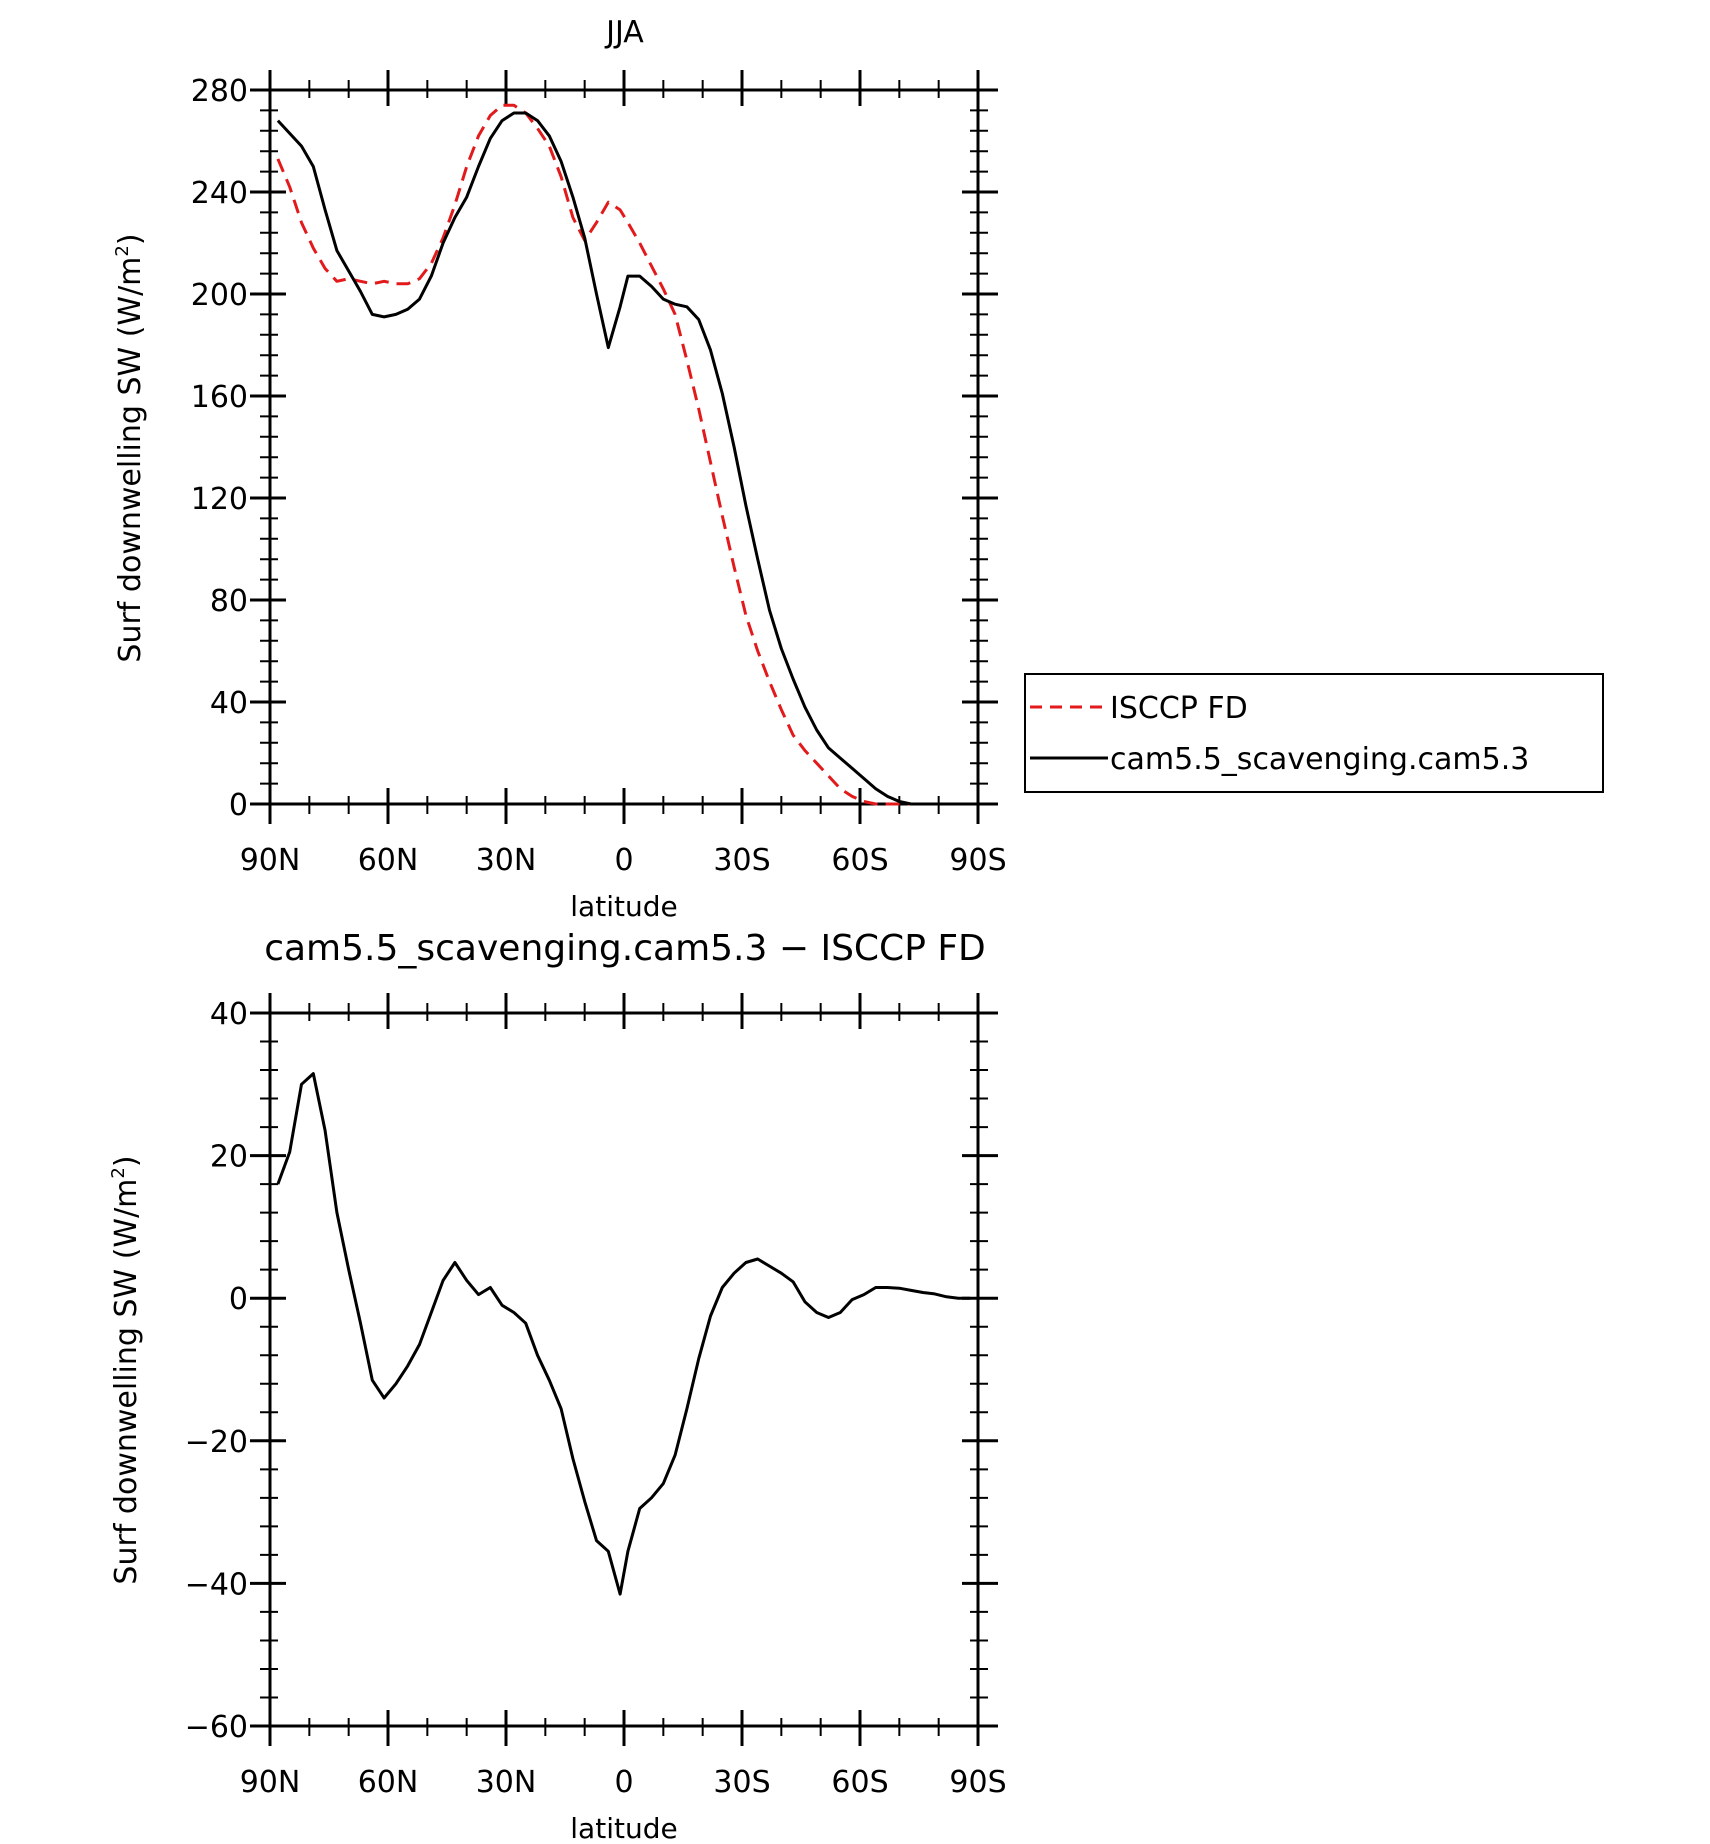  Describe the element at coordinates (1179, 708) in the screenshot. I see `legend-label-isccp: ISCCP FD` at that location.